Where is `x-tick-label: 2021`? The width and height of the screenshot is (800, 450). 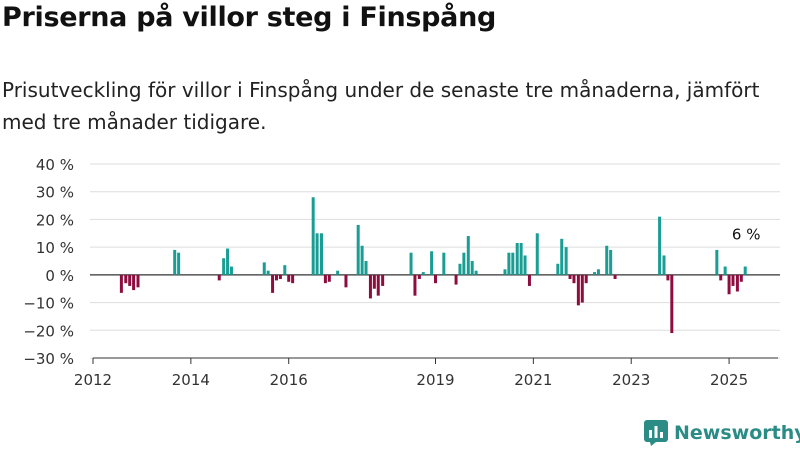 x-tick-label: 2021 is located at coordinates (533, 380).